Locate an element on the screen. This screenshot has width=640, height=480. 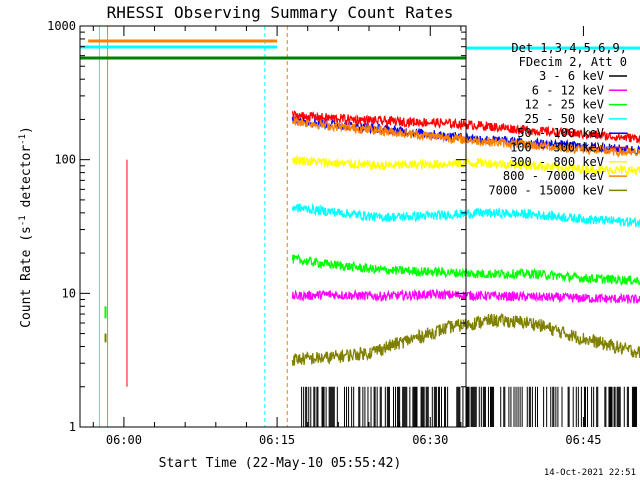
y-axis-label-close: ) is located at coordinates (26, 130).